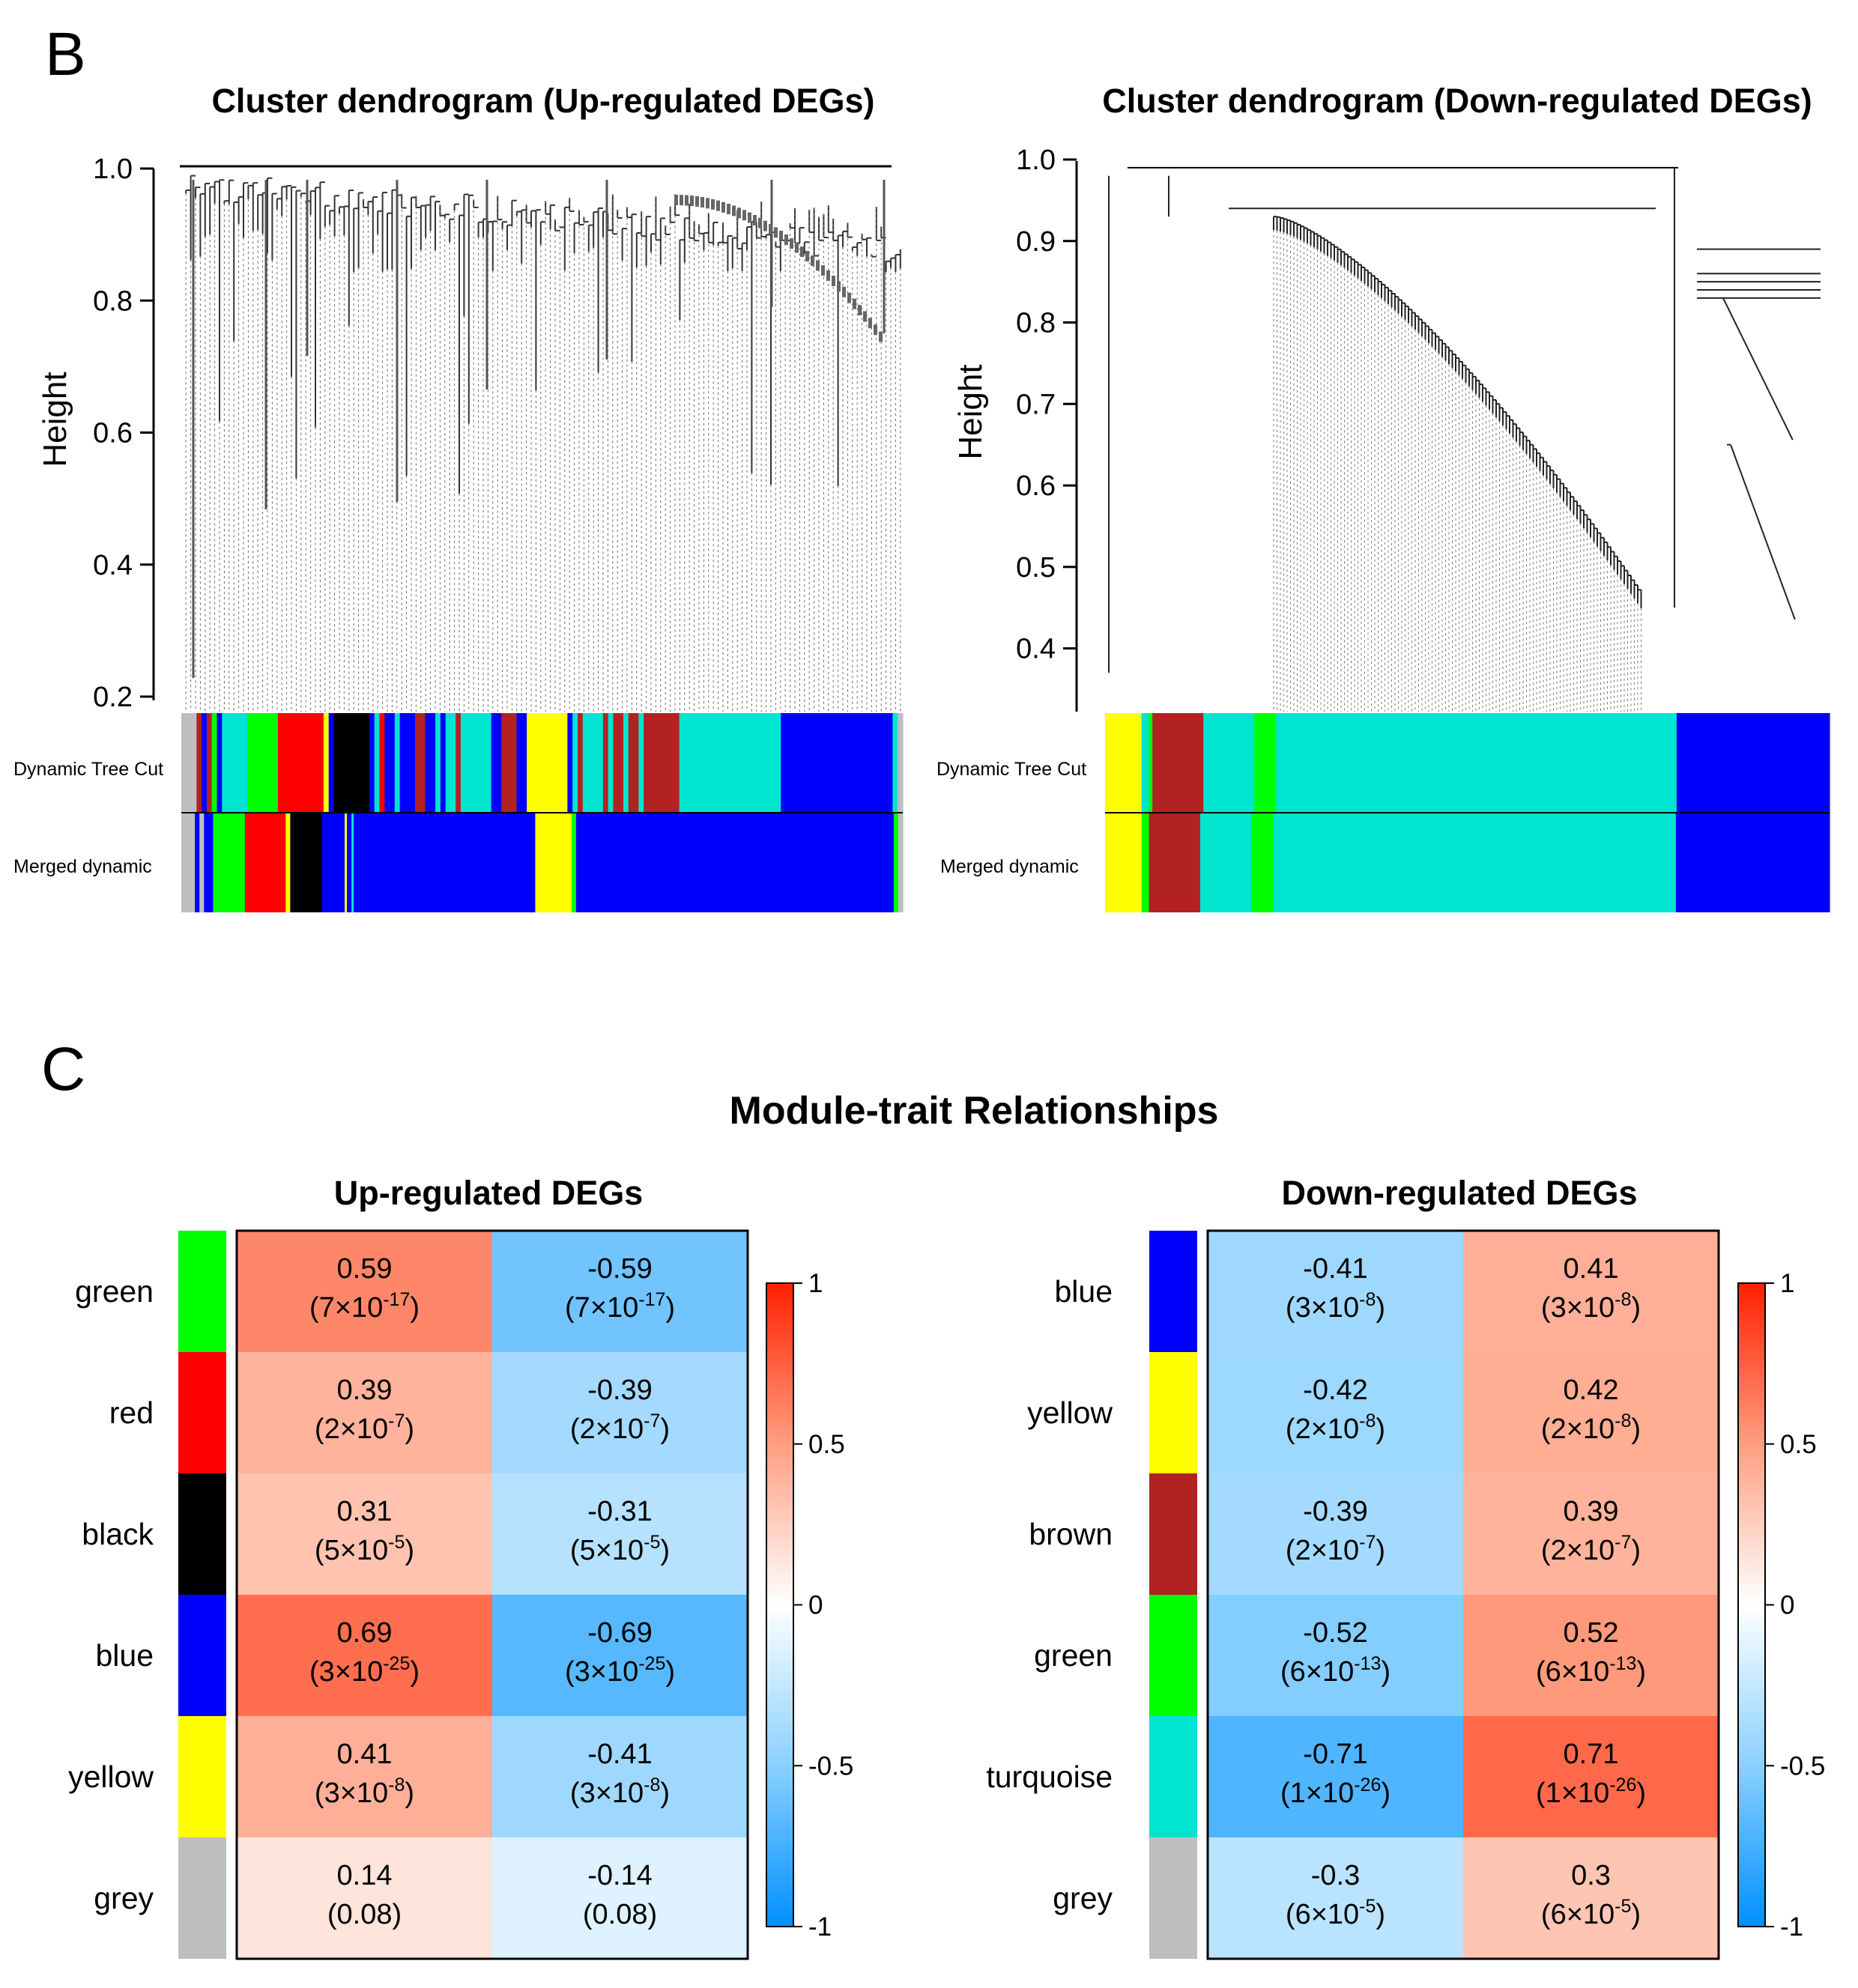 This screenshot has width=1858, height=1988. What do you see at coordinates (620, 1269) in the screenshot?
I see `cell-correlation: -0.59` at bounding box center [620, 1269].